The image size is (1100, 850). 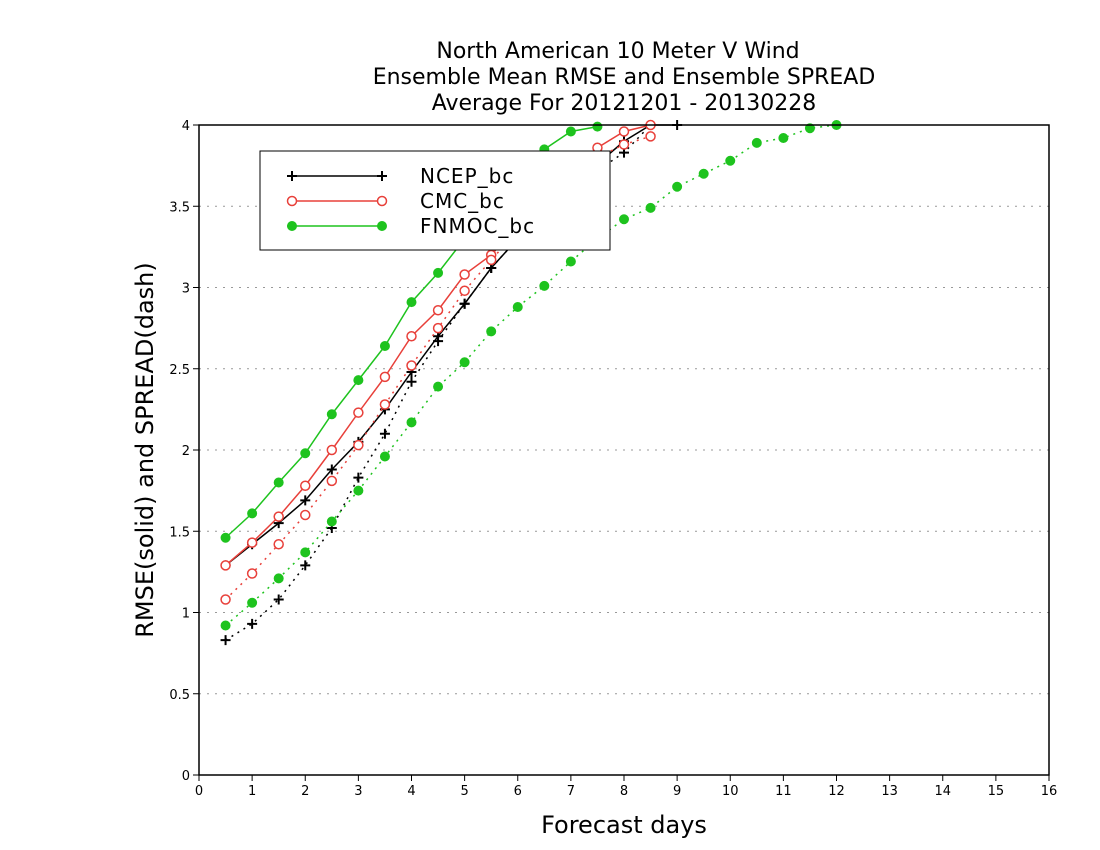 I want to click on x-tick-label: 16, so click(x=1049, y=791).